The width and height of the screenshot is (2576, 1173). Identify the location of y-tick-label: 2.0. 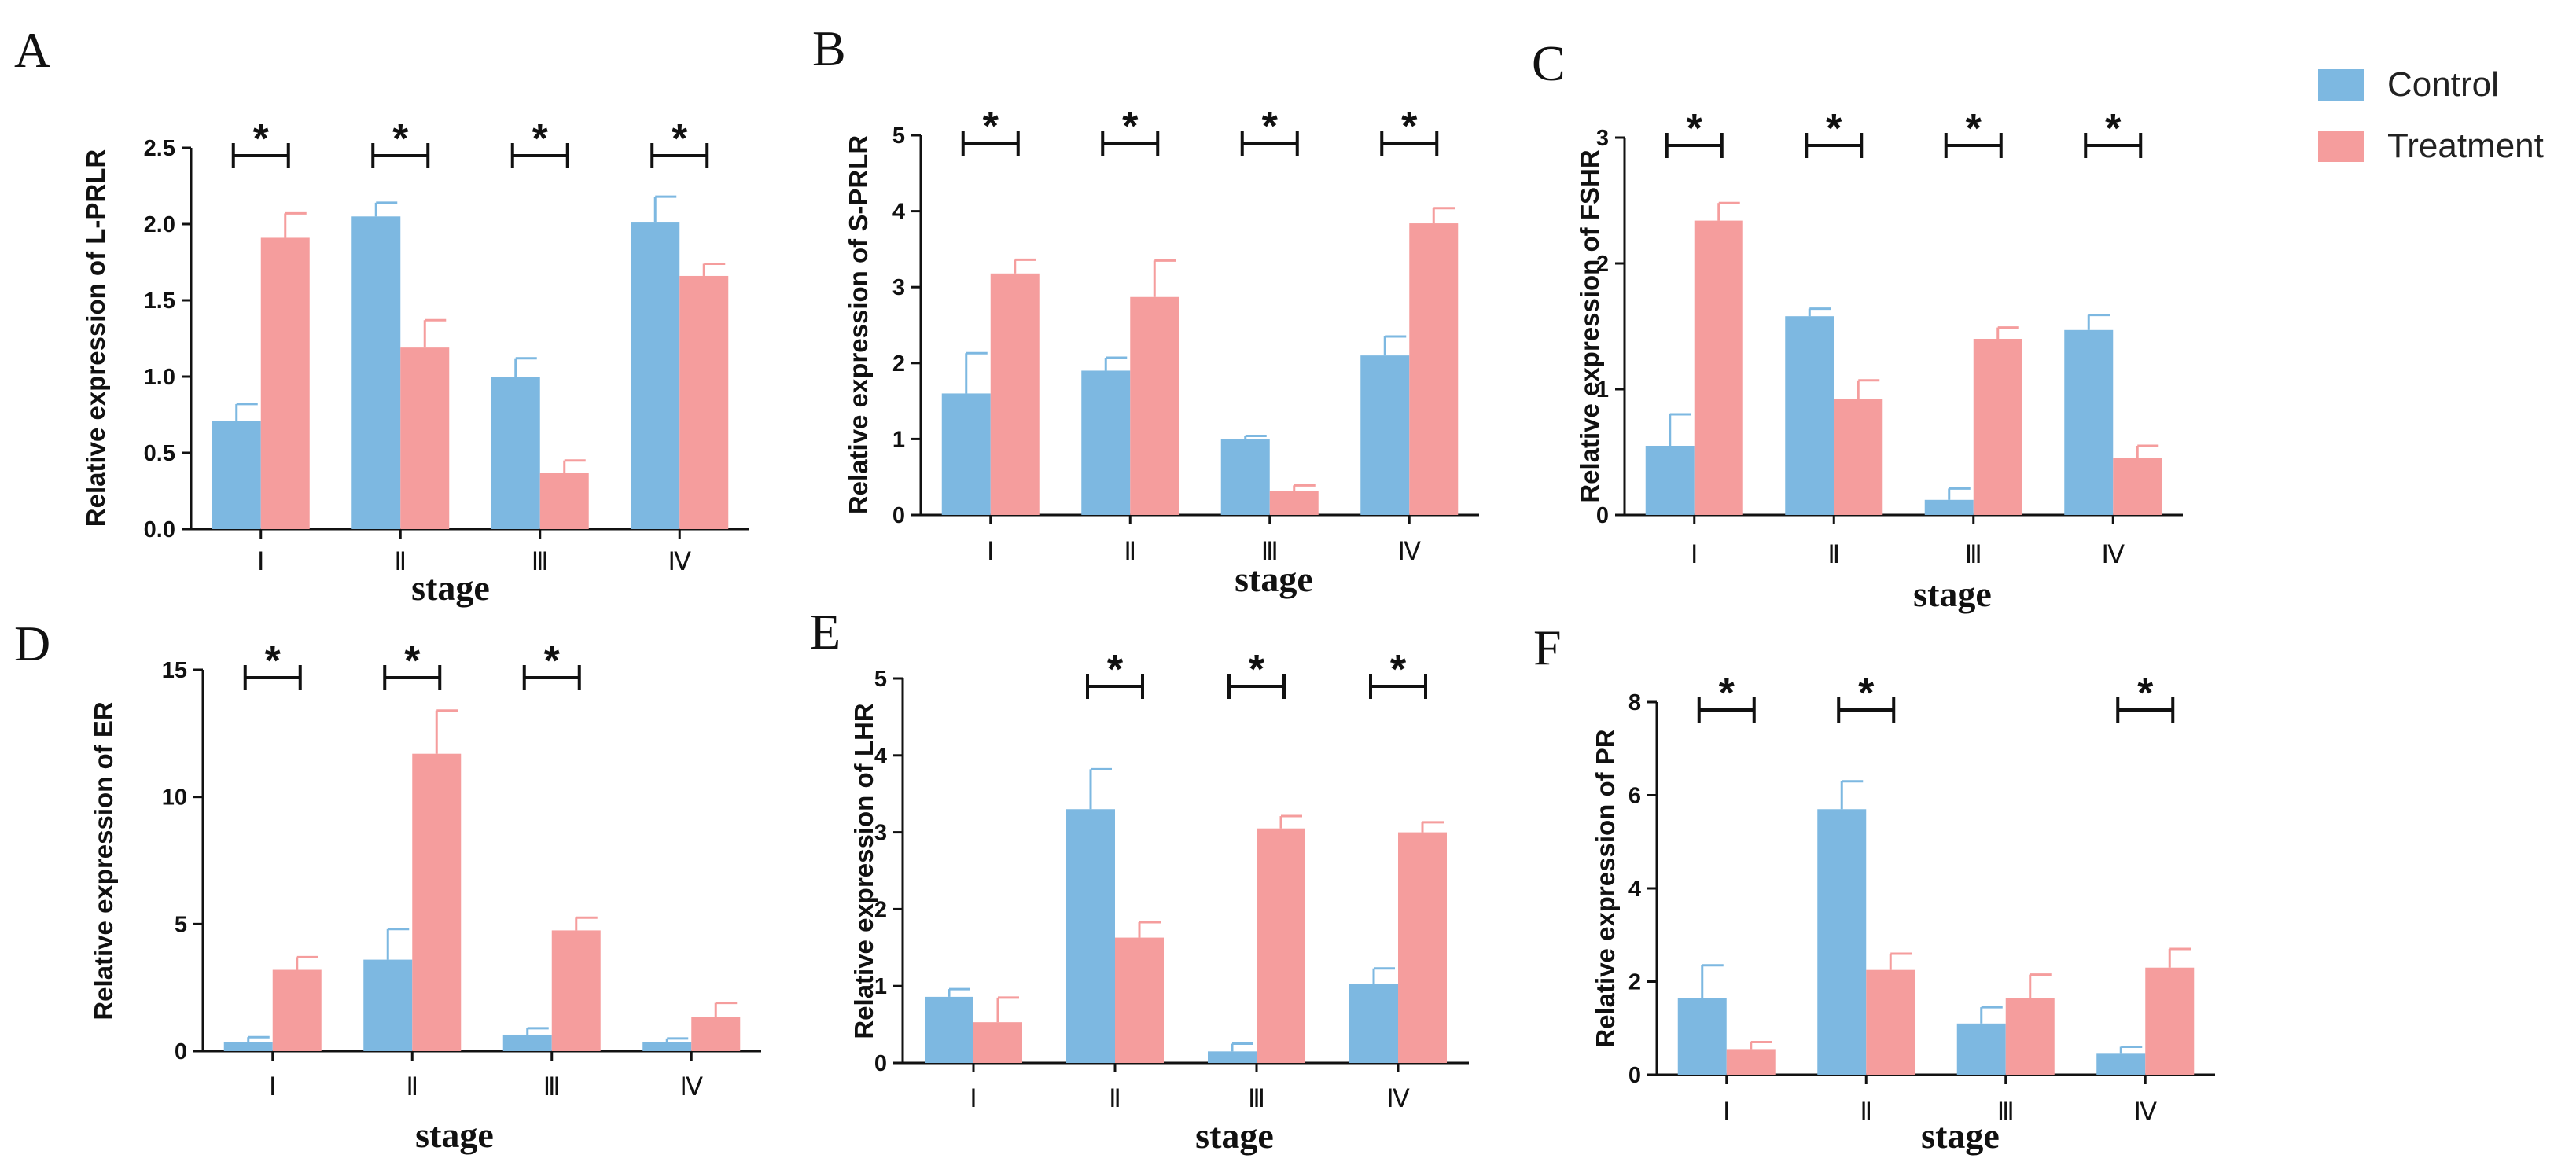
(159, 224).